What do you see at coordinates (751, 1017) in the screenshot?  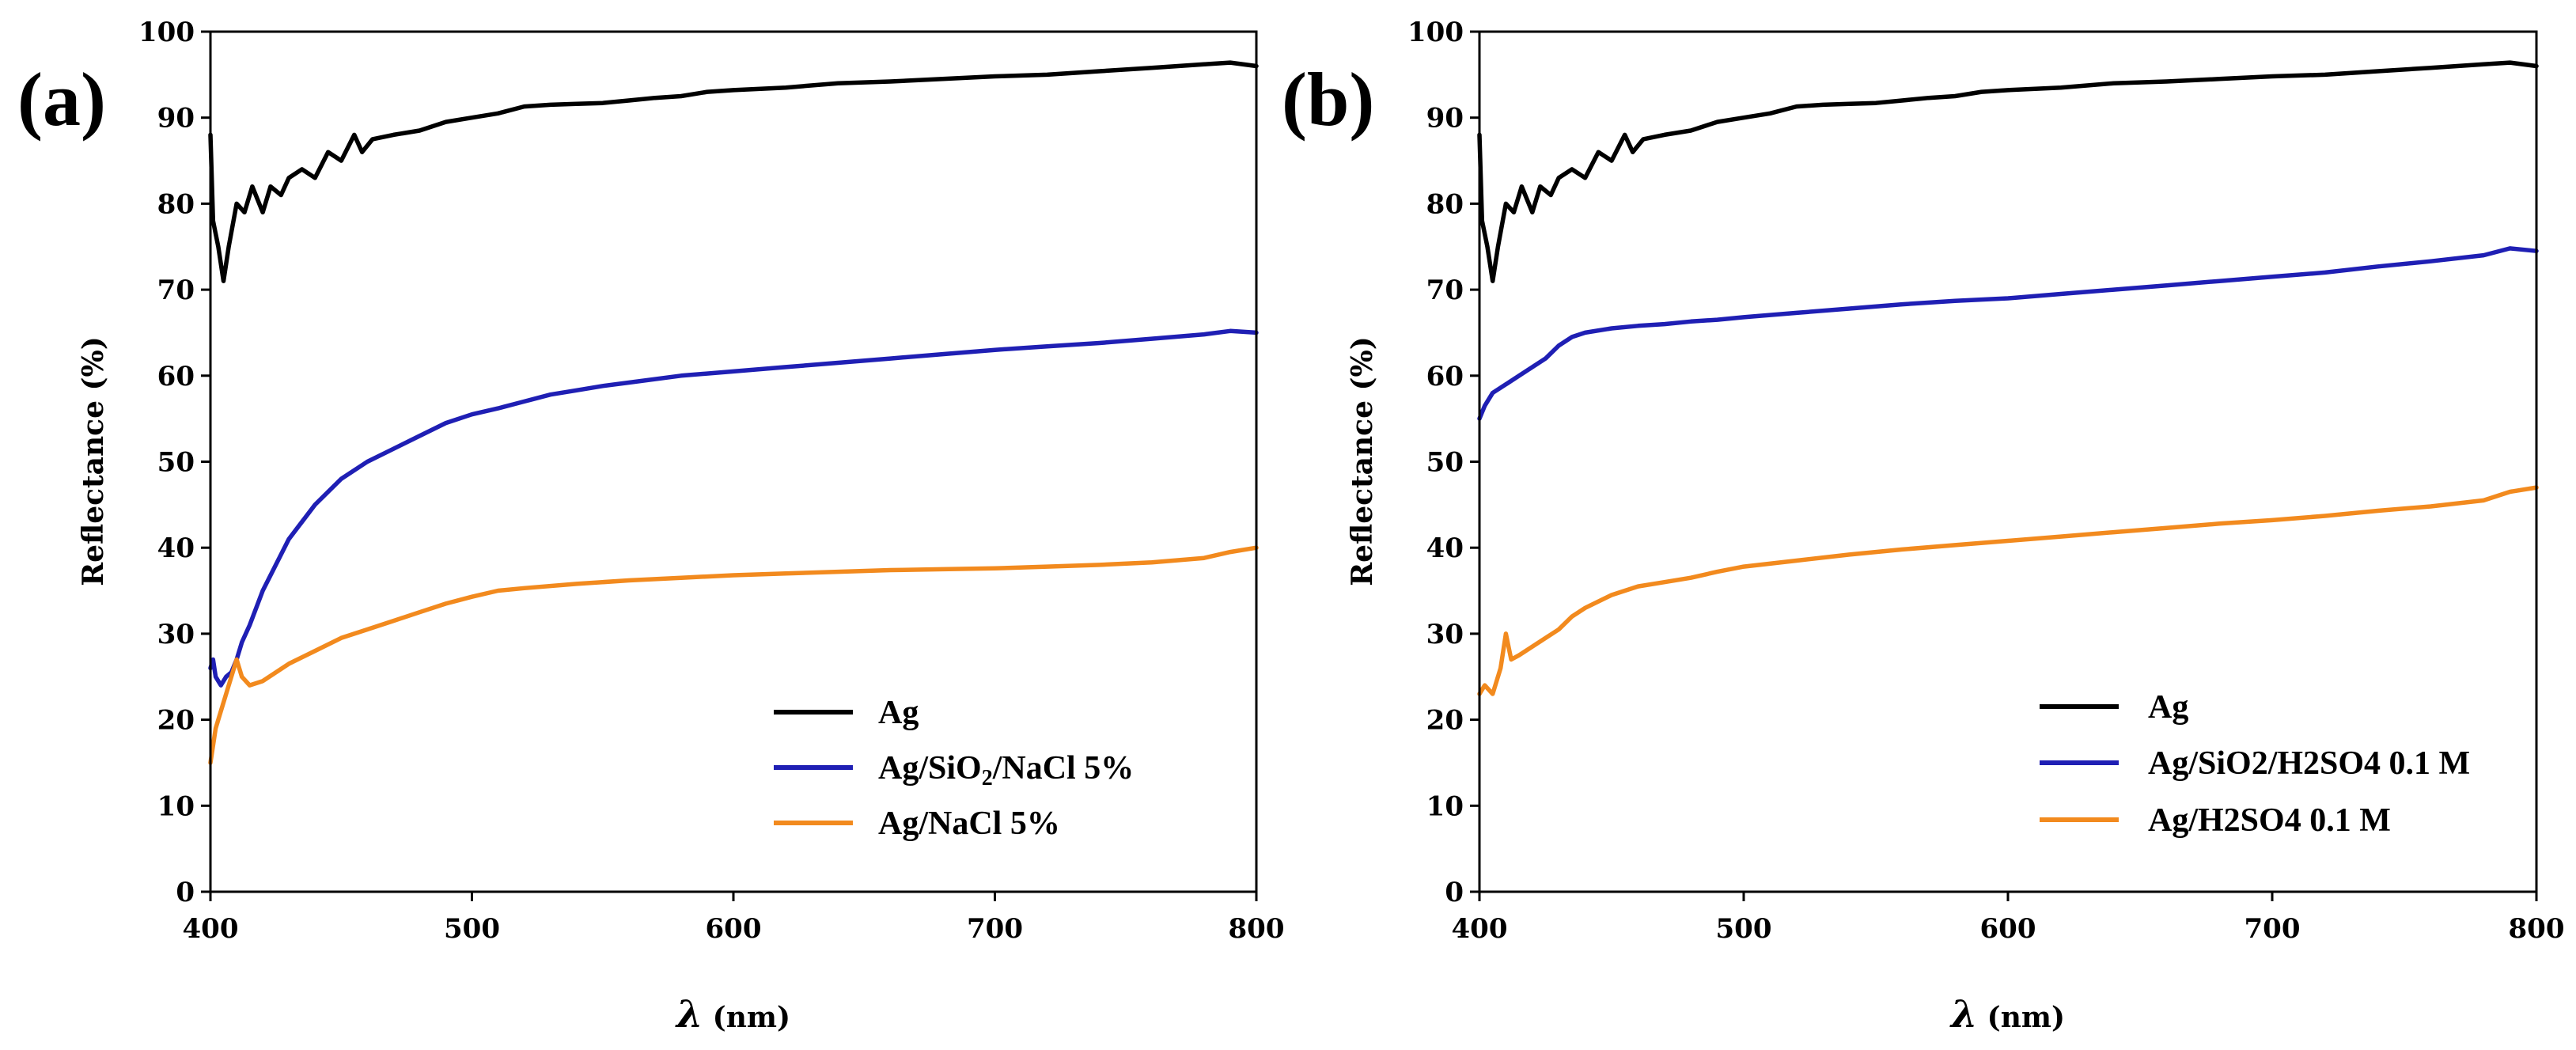 I see `x-axis-unit-a: (nm)` at bounding box center [751, 1017].